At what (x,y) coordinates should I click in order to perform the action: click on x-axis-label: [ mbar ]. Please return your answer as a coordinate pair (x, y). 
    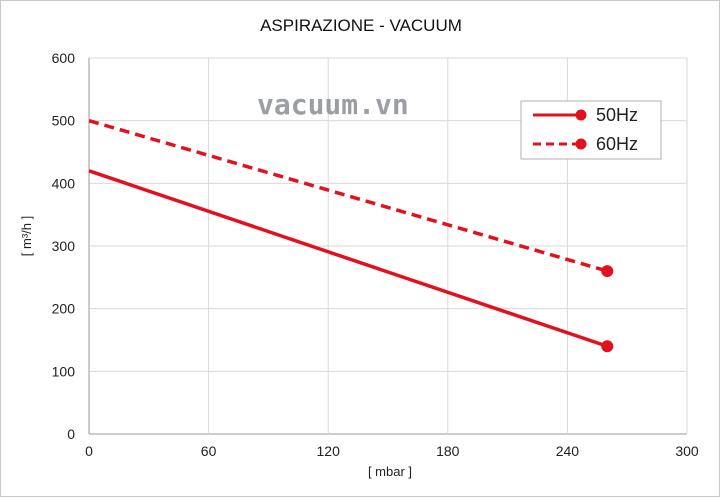
    Looking at the image, I should click on (390, 471).